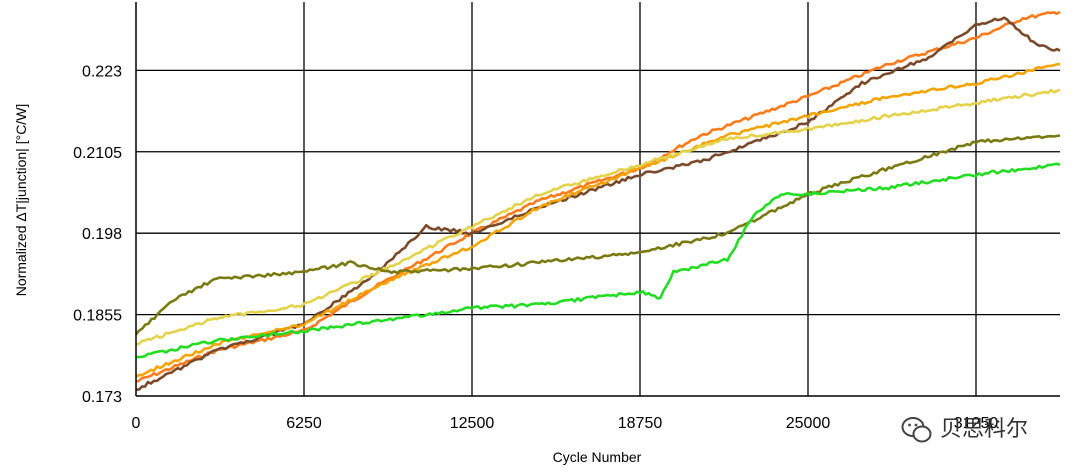  What do you see at coordinates (640, 423) in the screenshot?
I see `x-tick-label: 18750` at bounding box center [640, 423].